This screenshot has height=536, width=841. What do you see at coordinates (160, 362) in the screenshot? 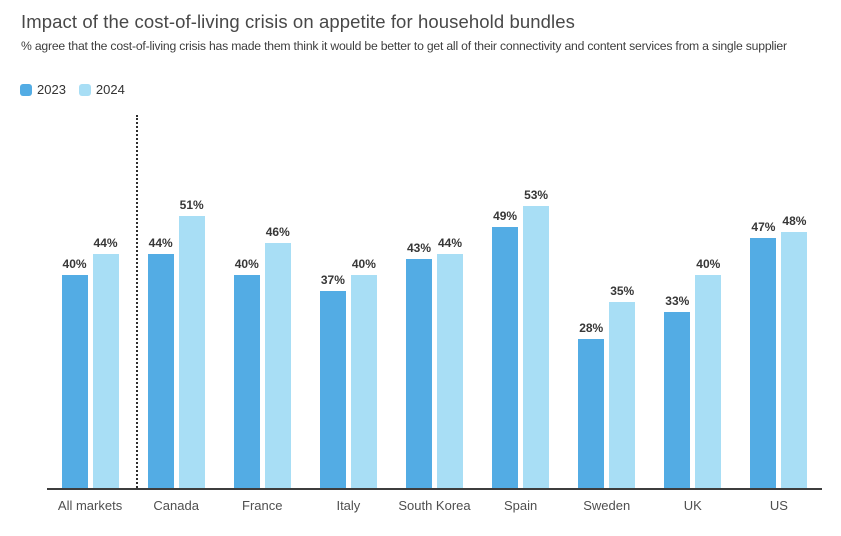
I see `bar-canada-2023: 44%` at bounding box center [160, 362].